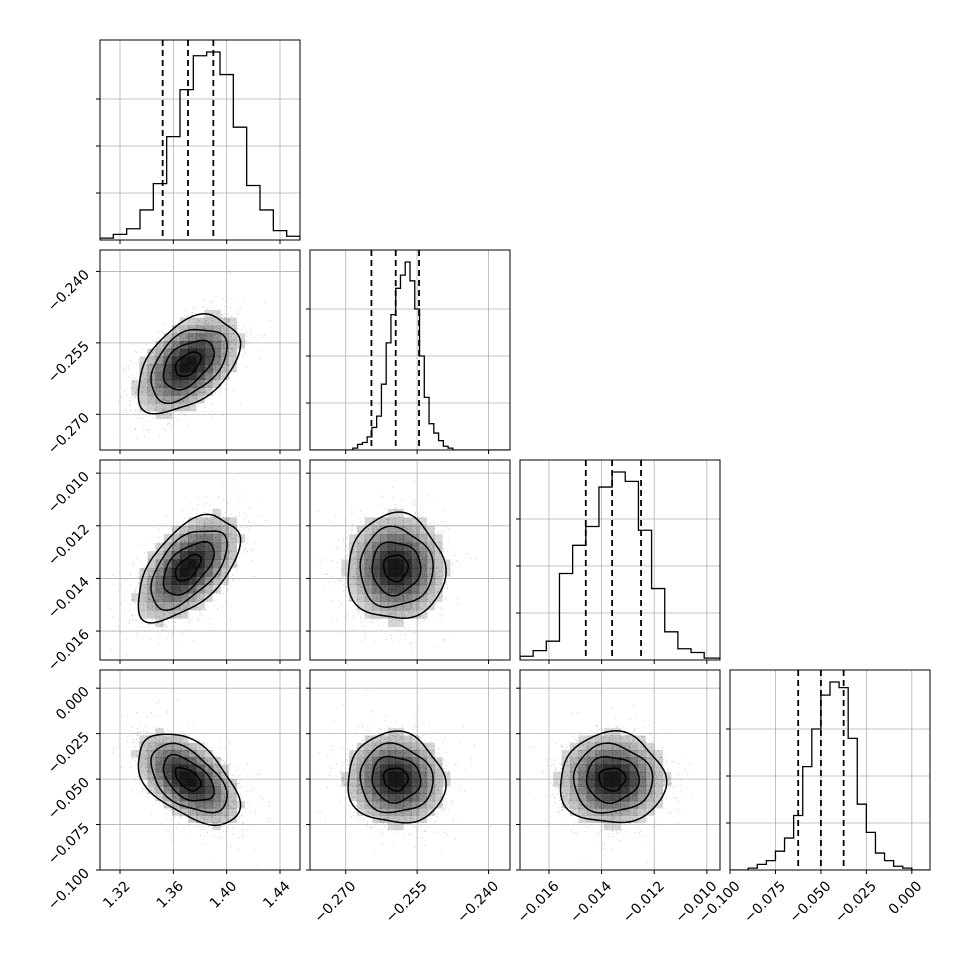 The width and height of the screenshot is (970, 974). Describe the element at coordinates (335, 902) in the screenshot. I see `x-tick-label: −0.270` at that location.